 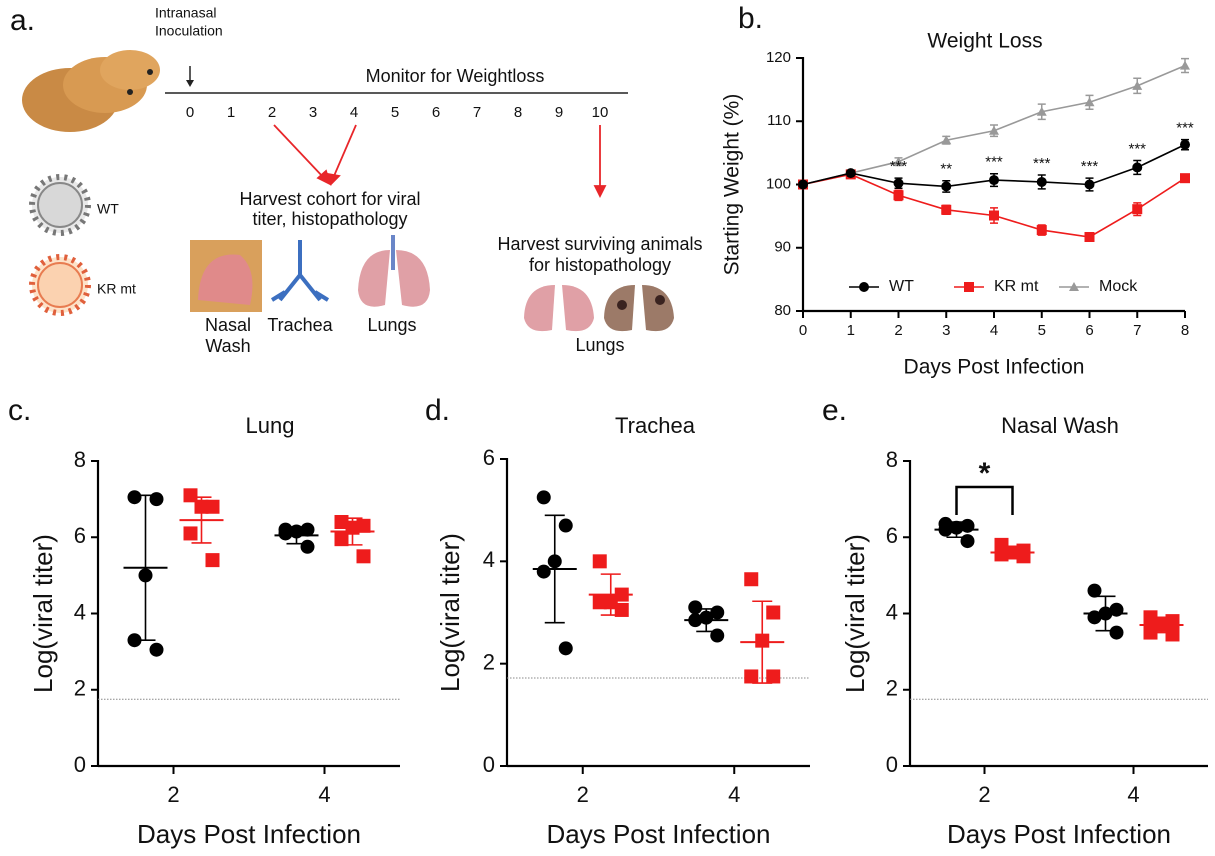 What do you see at coordinates (395, 112) in the screenshot?
I see `timeline-label: 5` at bounding box center [395, 112].